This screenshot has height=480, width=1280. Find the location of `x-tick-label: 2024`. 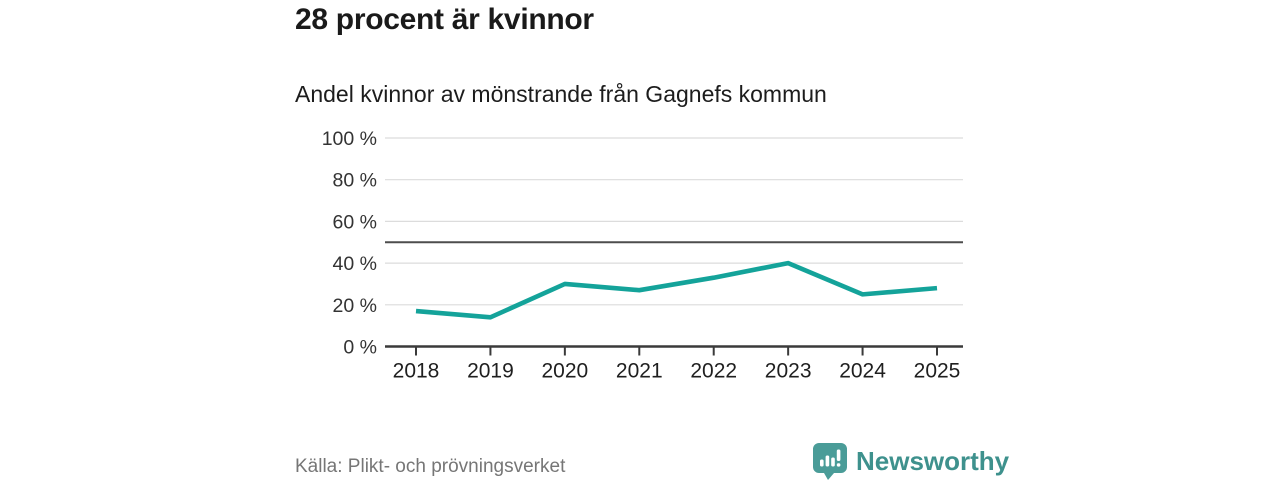

x-tick-label: 2024 is located at coordinates (862, 371).